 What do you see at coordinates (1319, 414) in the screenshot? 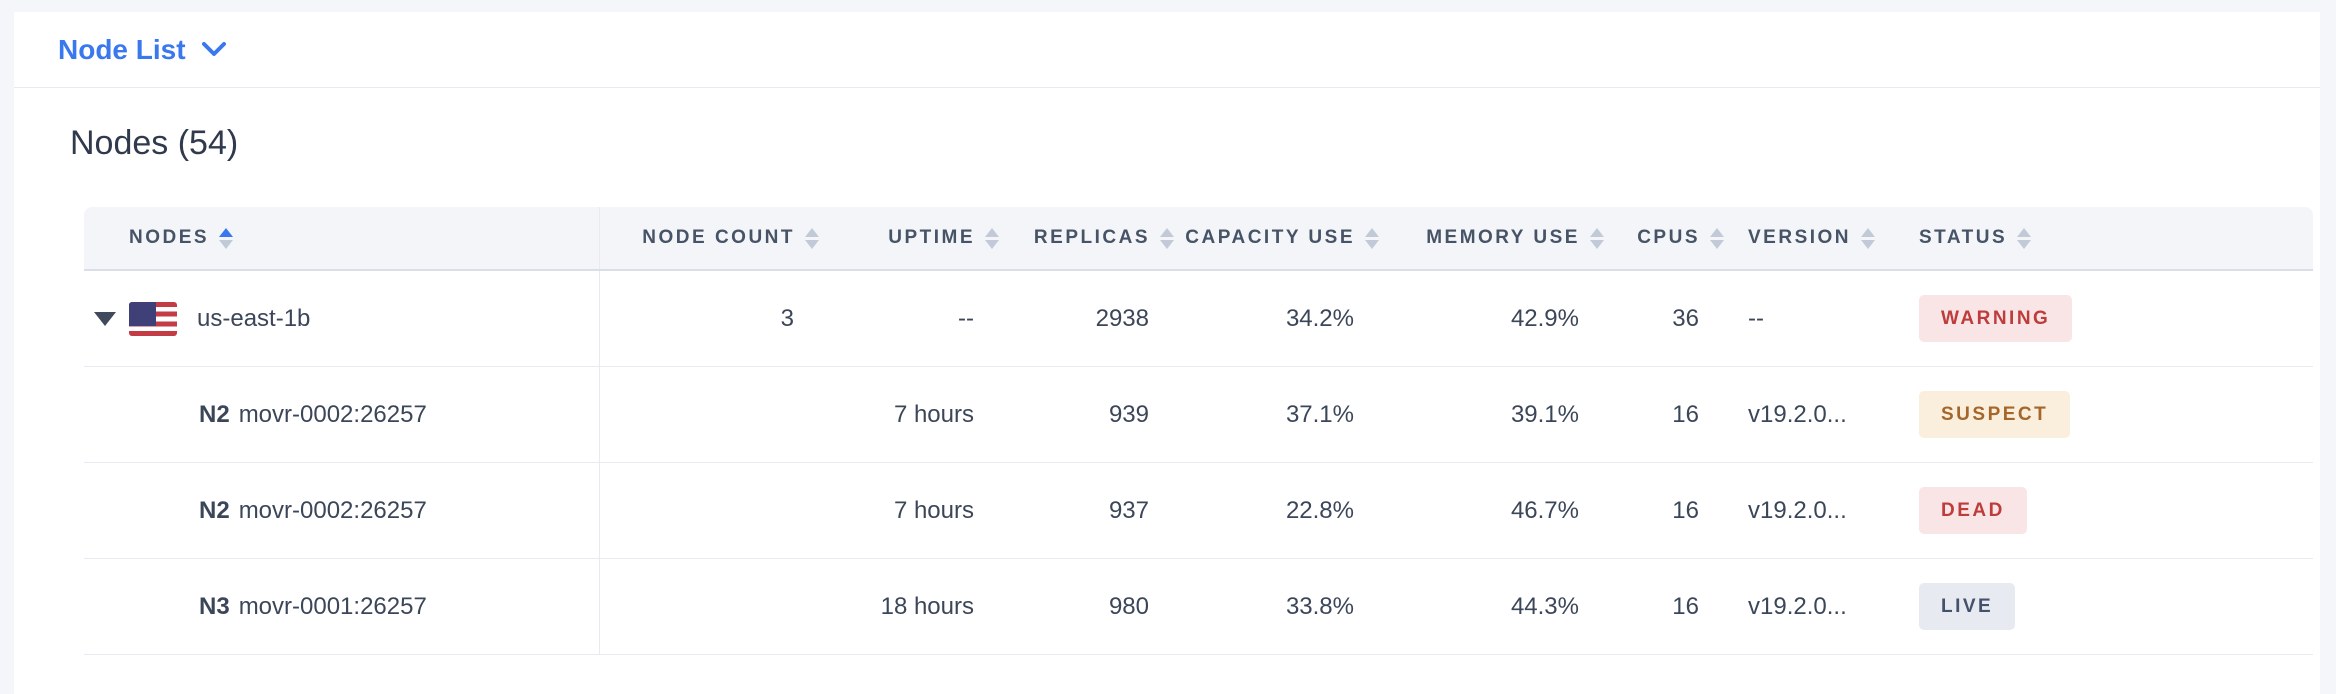
I see `capacity-use-cell: 37.1%` at bounding box center [1319, 414].